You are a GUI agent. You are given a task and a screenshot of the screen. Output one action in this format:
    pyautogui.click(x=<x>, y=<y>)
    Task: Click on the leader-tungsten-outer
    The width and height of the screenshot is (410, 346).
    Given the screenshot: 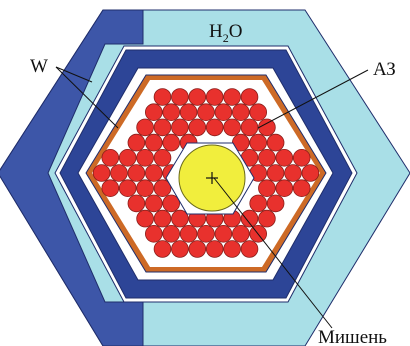 What is the action you would take?
    pyautogui.click(x=74, y=74)
    